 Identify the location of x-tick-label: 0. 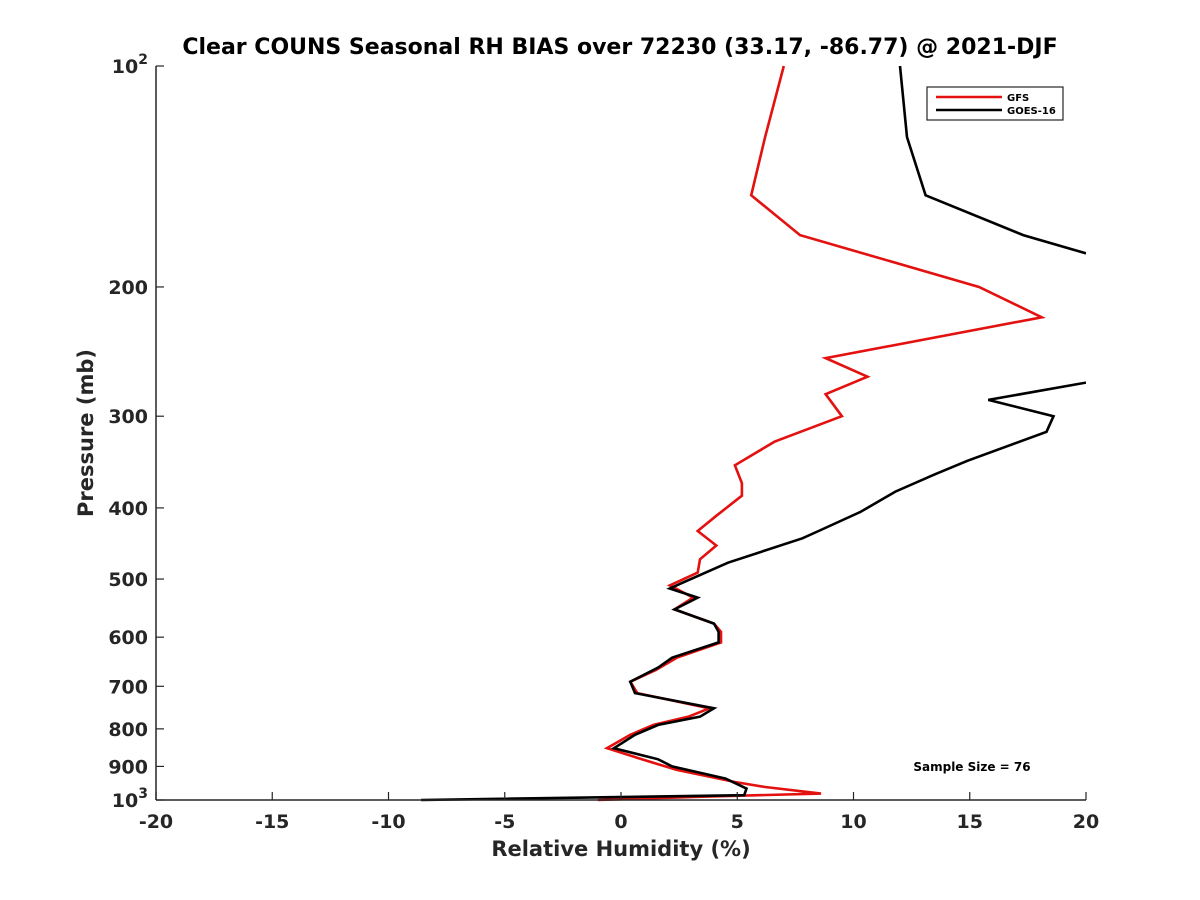
(620, 822).